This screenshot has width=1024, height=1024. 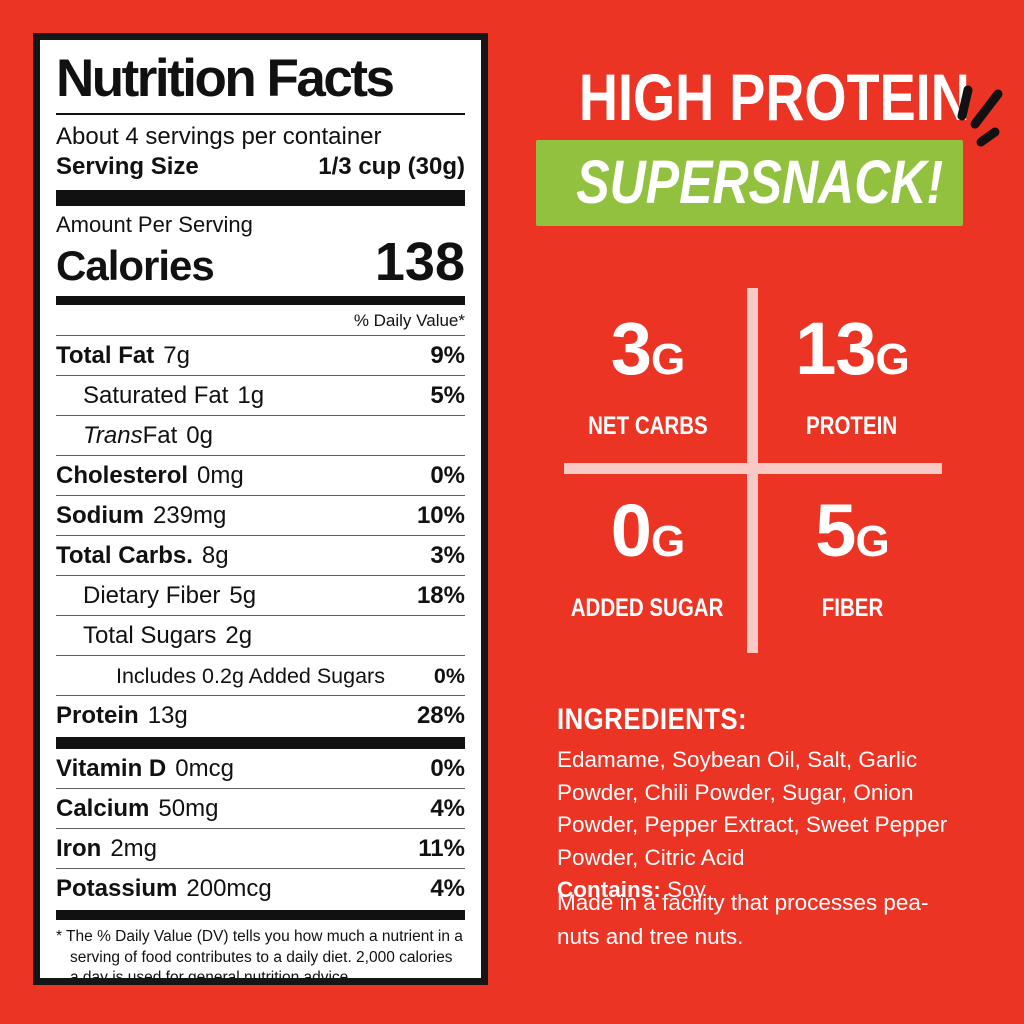 I want to click on contains-line: Contains: Soy, so click(x=763, y=890).